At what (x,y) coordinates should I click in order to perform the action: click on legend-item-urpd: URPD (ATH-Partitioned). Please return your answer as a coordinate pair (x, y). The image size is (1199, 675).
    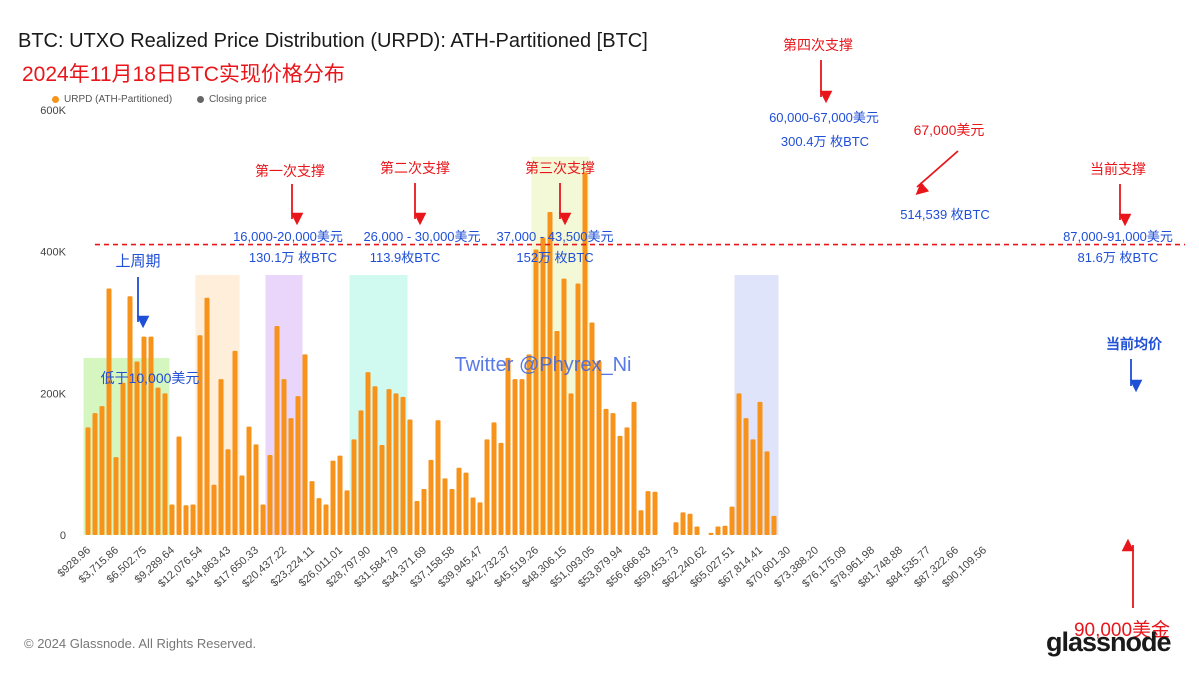
    Looking at the image, I should click on (112, 99).